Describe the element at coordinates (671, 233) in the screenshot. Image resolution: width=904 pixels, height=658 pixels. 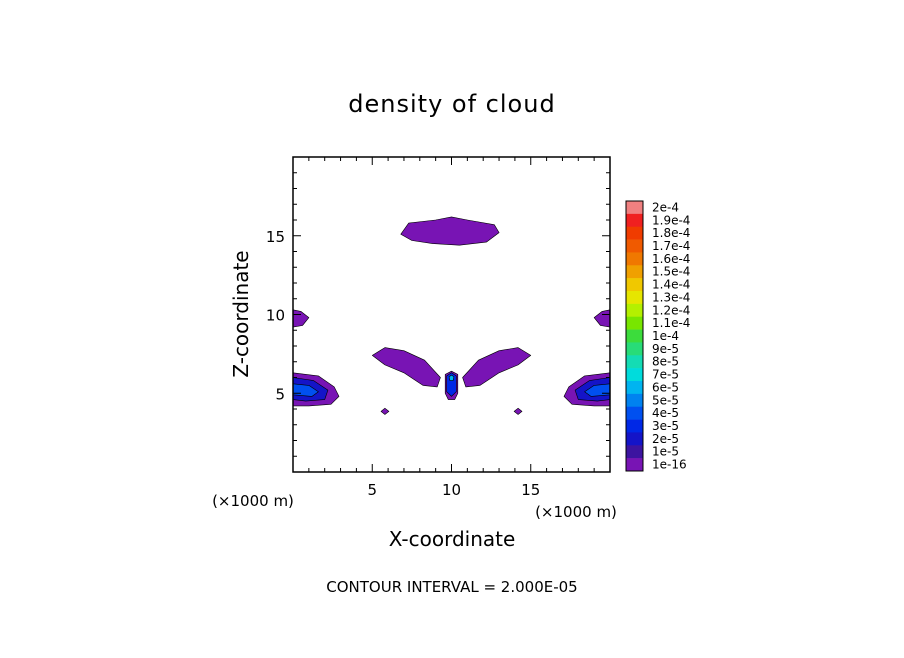
I see `colorbar-label: 1.8e-4` at that location.